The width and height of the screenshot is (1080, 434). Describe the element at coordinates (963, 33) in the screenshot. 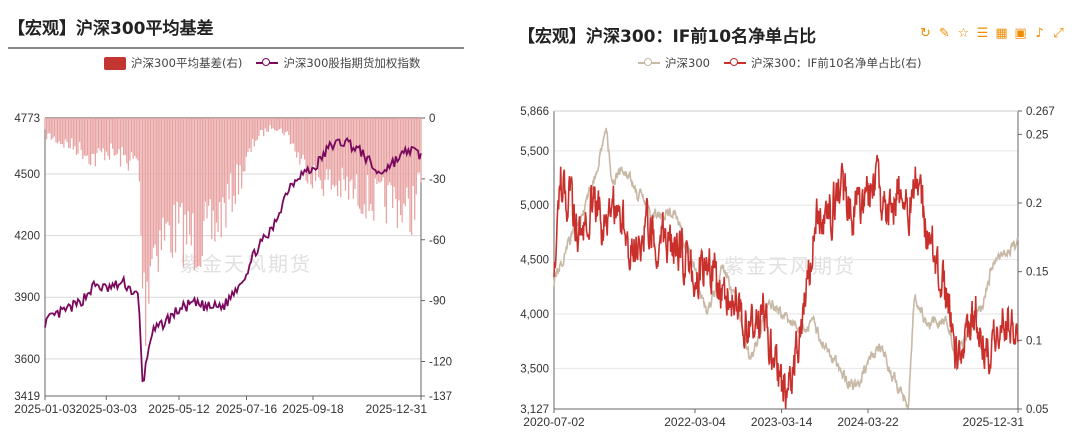

I see `star-icon: ☆` at that location.